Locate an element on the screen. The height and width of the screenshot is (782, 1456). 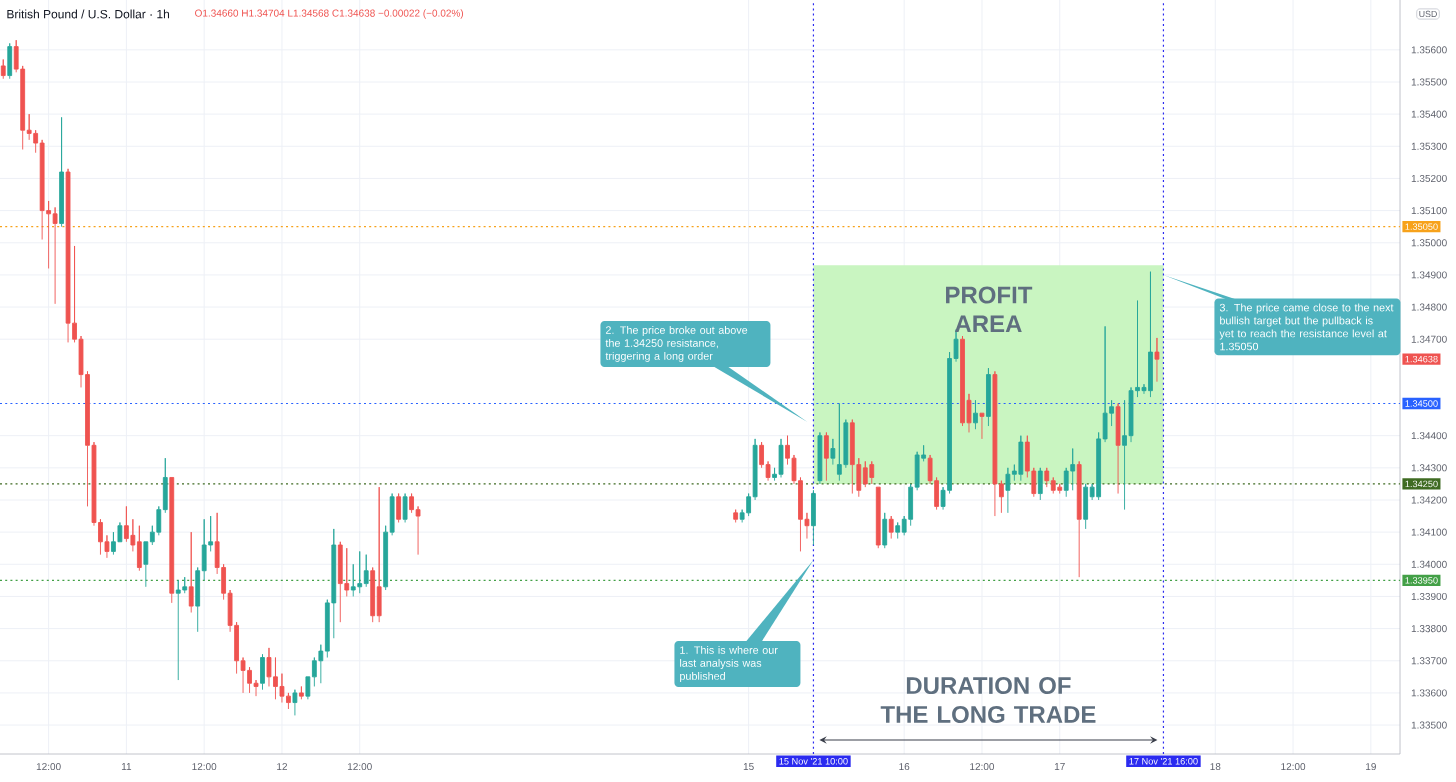
annotation: DURATION OF THE LONG TRADE is located at coordinates (988, 700).